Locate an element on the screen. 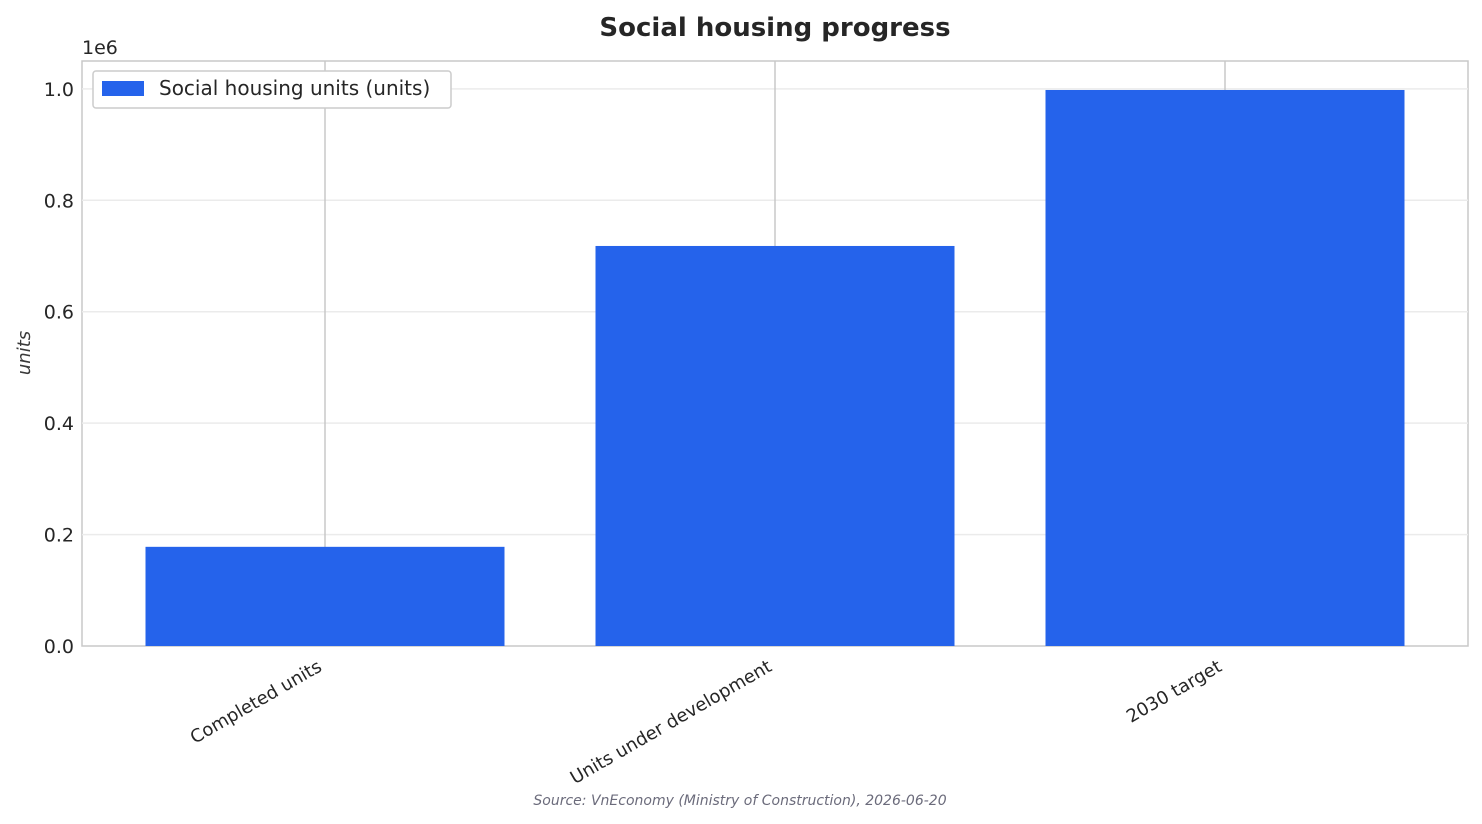 The width and height of the screenshot is (1482, 824). legend-label: Social housing units (units) is located at coordinates (294, 88).